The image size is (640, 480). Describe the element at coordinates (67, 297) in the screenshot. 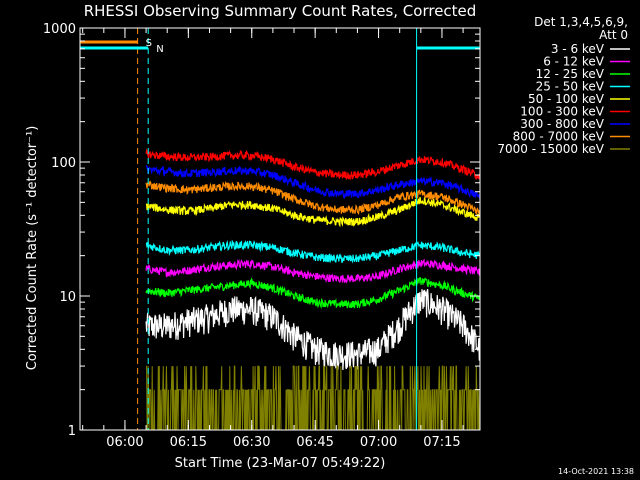

I see `y-tick-label-2: 10` at that location.